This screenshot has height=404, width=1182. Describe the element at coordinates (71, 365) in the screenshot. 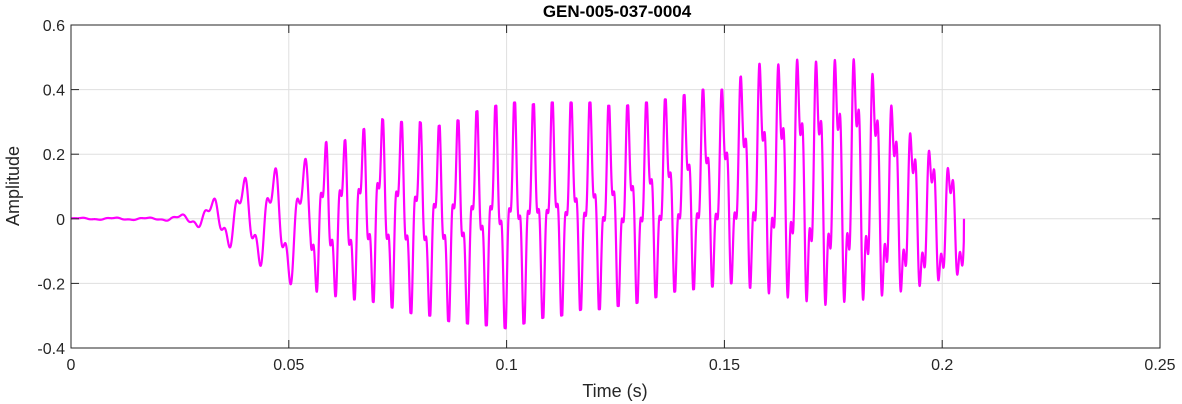

I see `x-tick-label: 0` at that location.